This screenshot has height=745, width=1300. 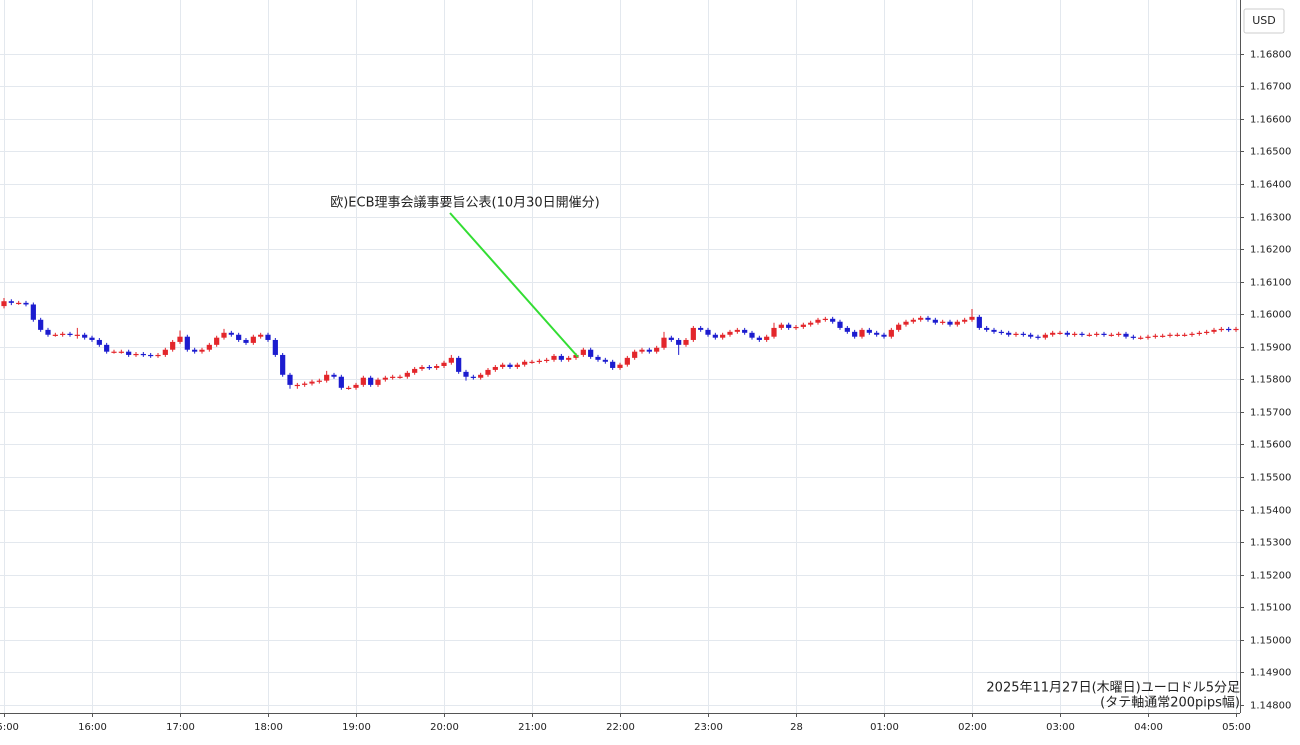 I want to click on y-tick-label: 1.16700, so click(x=1270, y=87).